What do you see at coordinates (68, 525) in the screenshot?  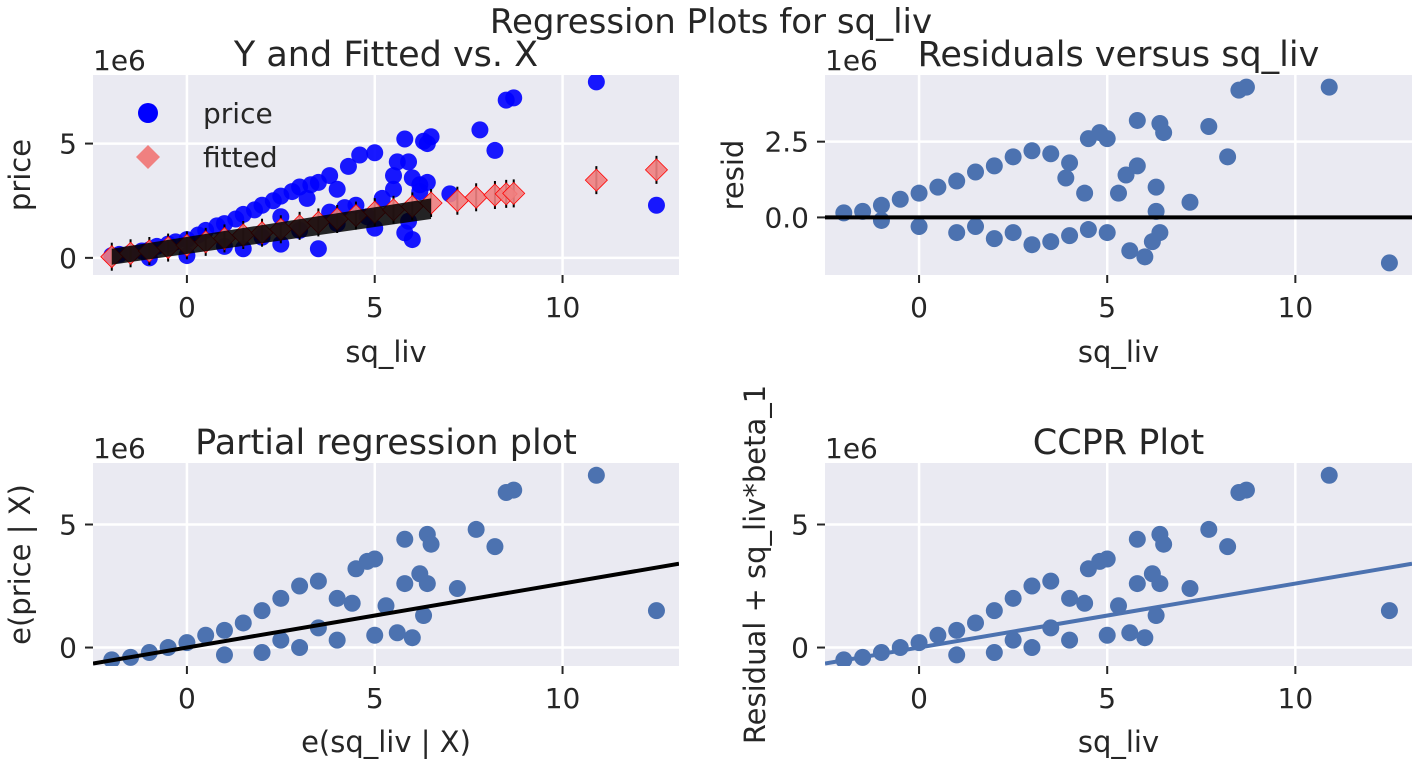 I see `partreg-ytick-label: 5` at bounding box center [68, 525].